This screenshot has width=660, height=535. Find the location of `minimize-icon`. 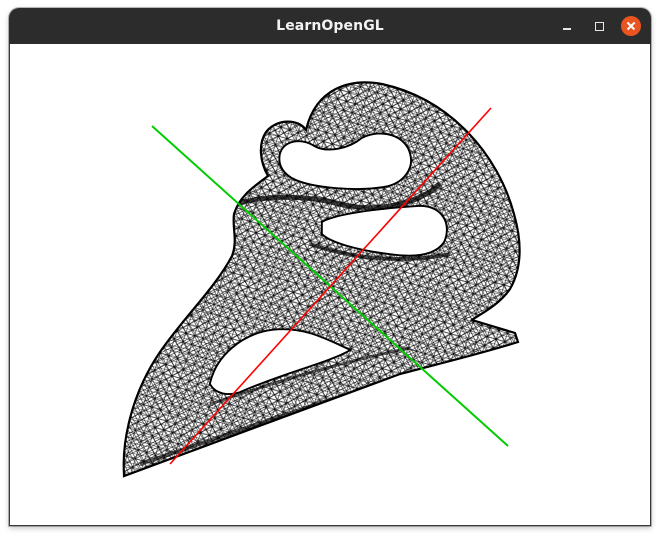

minimize-icon is located at coordinates (567, 29).